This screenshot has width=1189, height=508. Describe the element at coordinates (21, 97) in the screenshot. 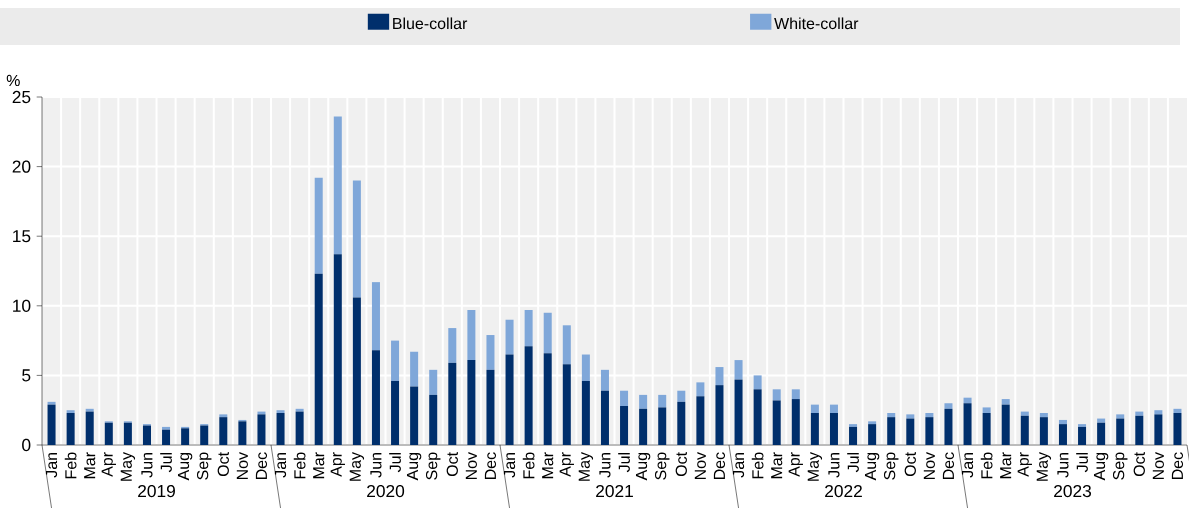

I see `y-tick-label: 25` at that location.